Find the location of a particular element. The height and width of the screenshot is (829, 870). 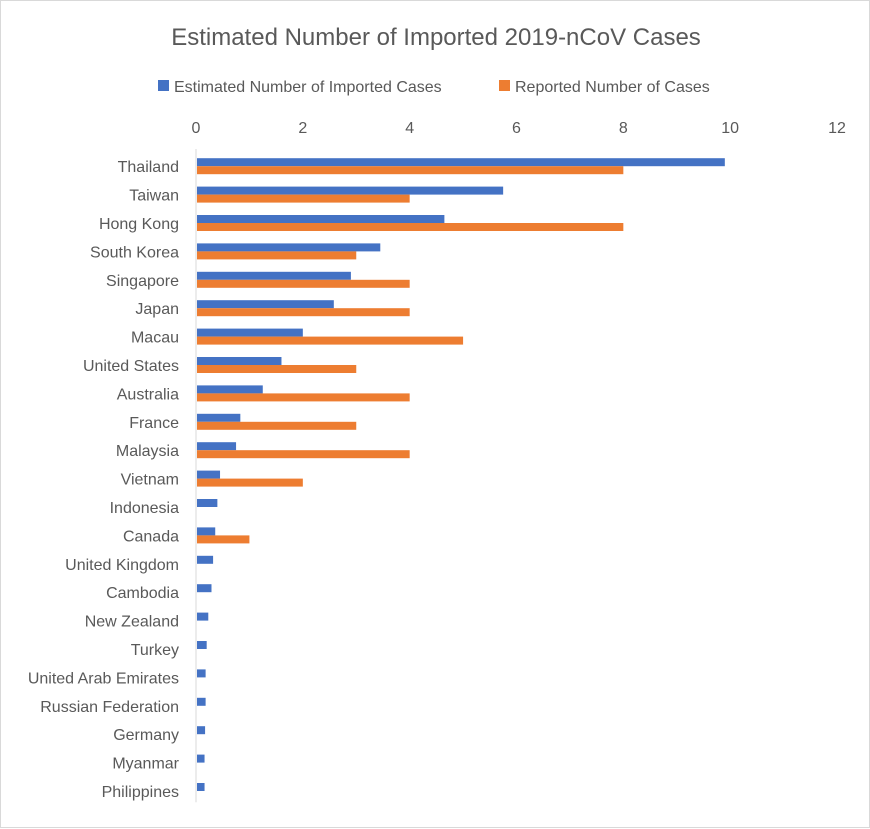

category-label: Macau is located at coordinates (155, 338).